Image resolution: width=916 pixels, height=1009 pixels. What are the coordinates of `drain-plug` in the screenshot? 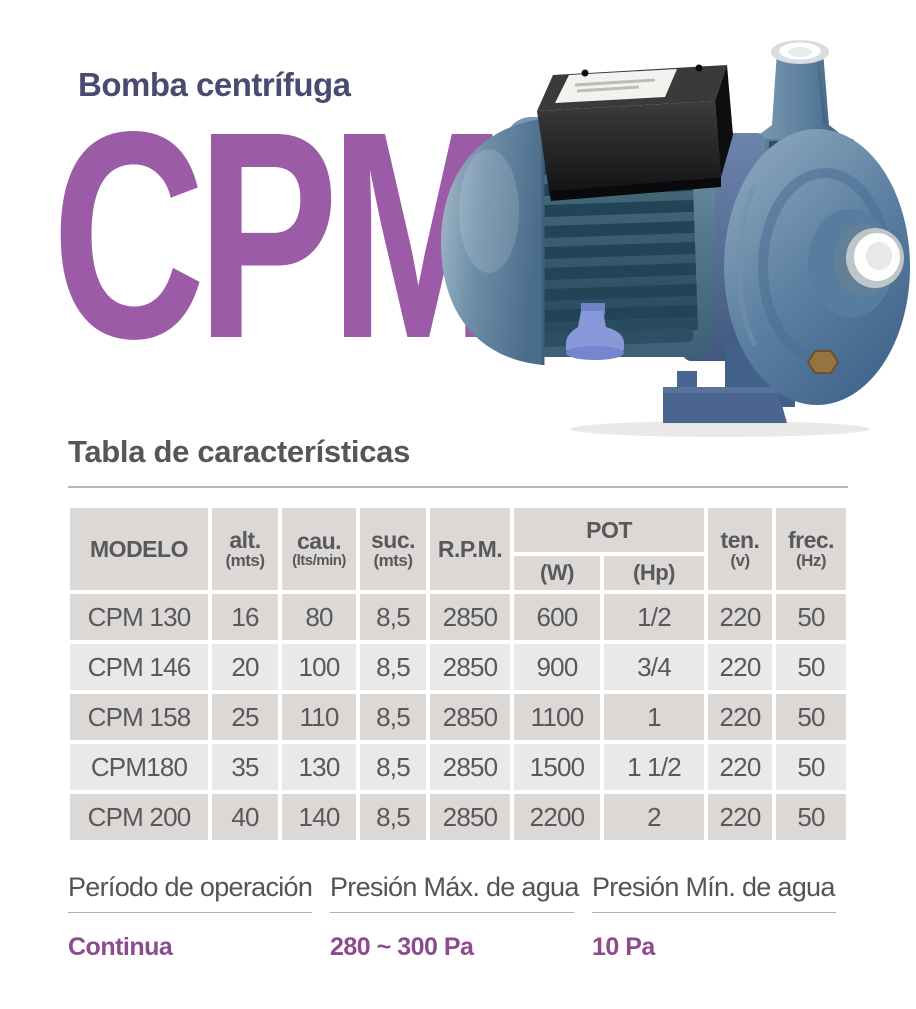 It's located at (823, 362).